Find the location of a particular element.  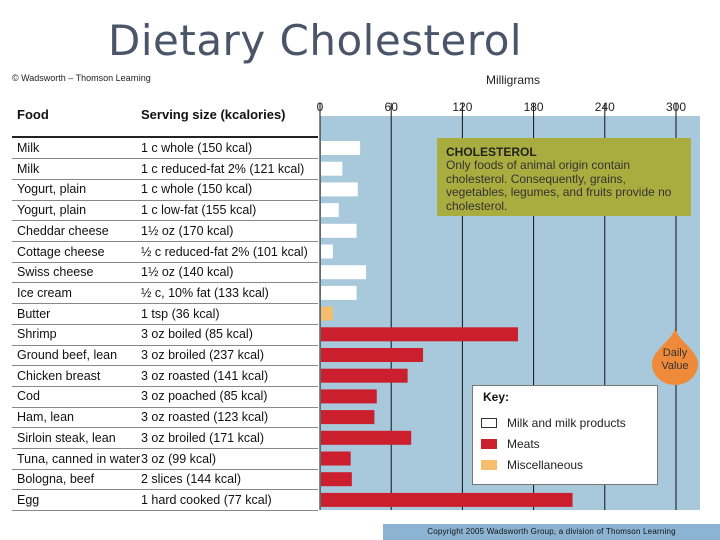

serving-cell: 3 oz broiled (237 kcal) is located at coordinates (202, 355).